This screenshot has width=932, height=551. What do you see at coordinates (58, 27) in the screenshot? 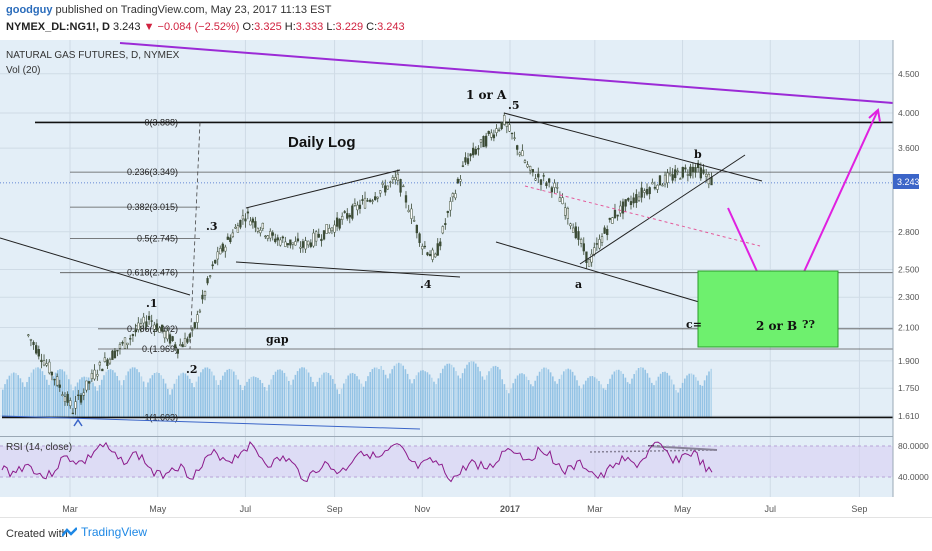
I see `symbol-name: NYMEX_DL:NG1!, D` at bounding box center [58, 27].